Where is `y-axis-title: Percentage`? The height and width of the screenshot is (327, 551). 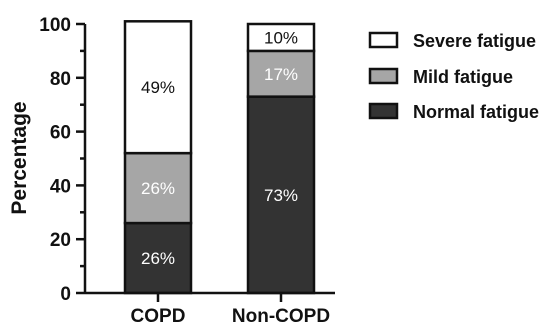
y-axis-title: Percentage is located at coordinates (19, 157).